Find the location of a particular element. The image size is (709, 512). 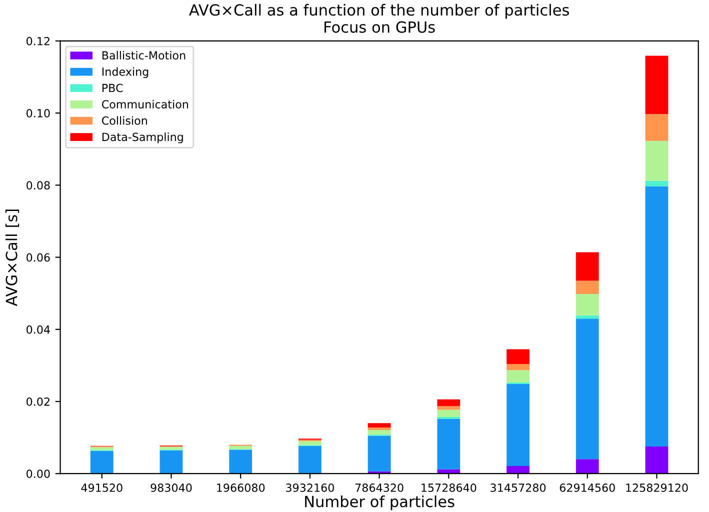

y-tick-label: 0.02 is located at coordinates (38, 401).